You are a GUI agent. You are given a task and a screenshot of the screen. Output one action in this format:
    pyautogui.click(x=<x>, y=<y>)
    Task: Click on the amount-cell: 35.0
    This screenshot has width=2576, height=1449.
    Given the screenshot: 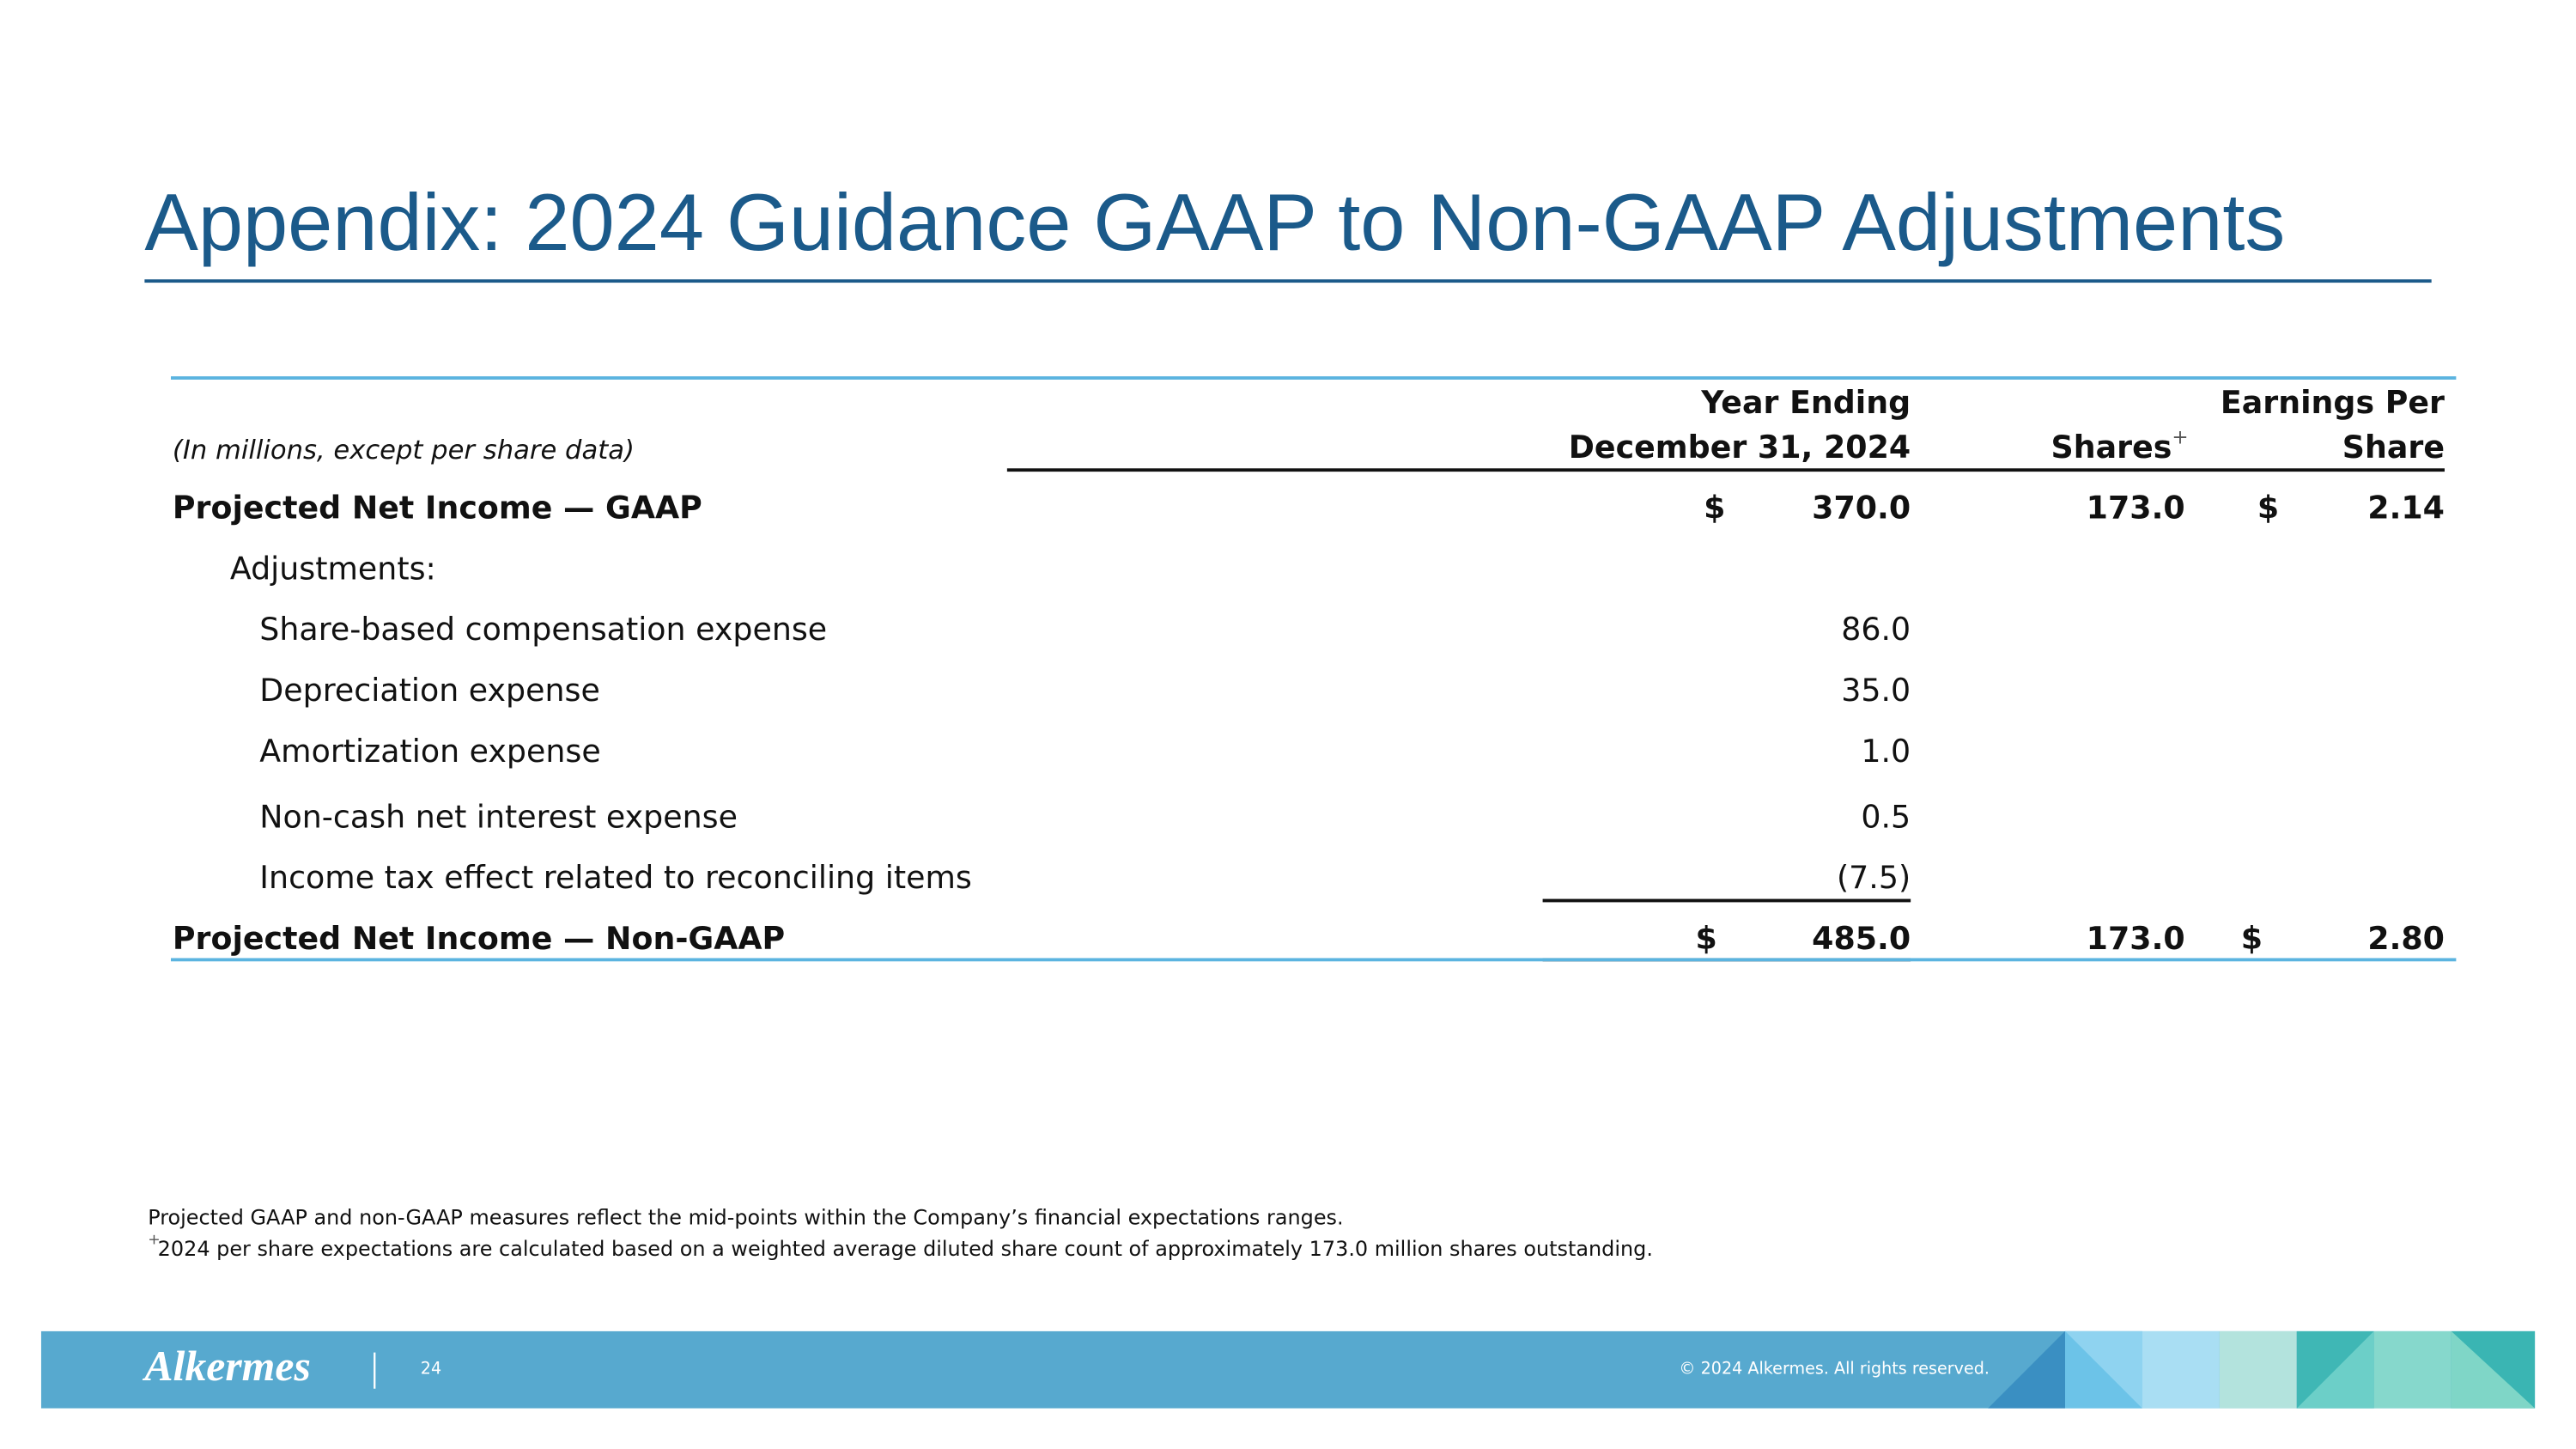 What is the action you would take?
    pyautogui.click(x=1876, y=691)
    